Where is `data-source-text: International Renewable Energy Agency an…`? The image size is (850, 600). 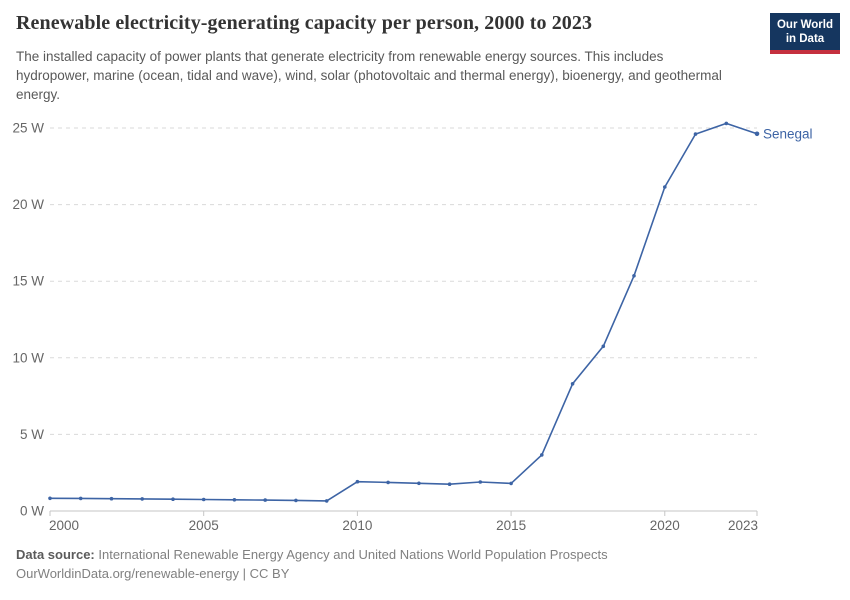 data-source-text: International Renewable Energy Agency an… is located at coordinates (351, 554).